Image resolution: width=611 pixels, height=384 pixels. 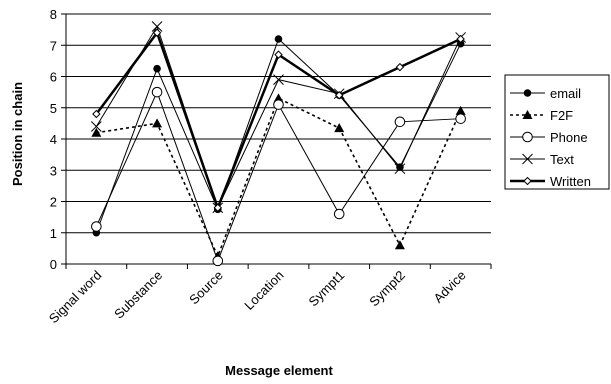 I want to click on x-tick-label: Location, so click(x=263, y=290).